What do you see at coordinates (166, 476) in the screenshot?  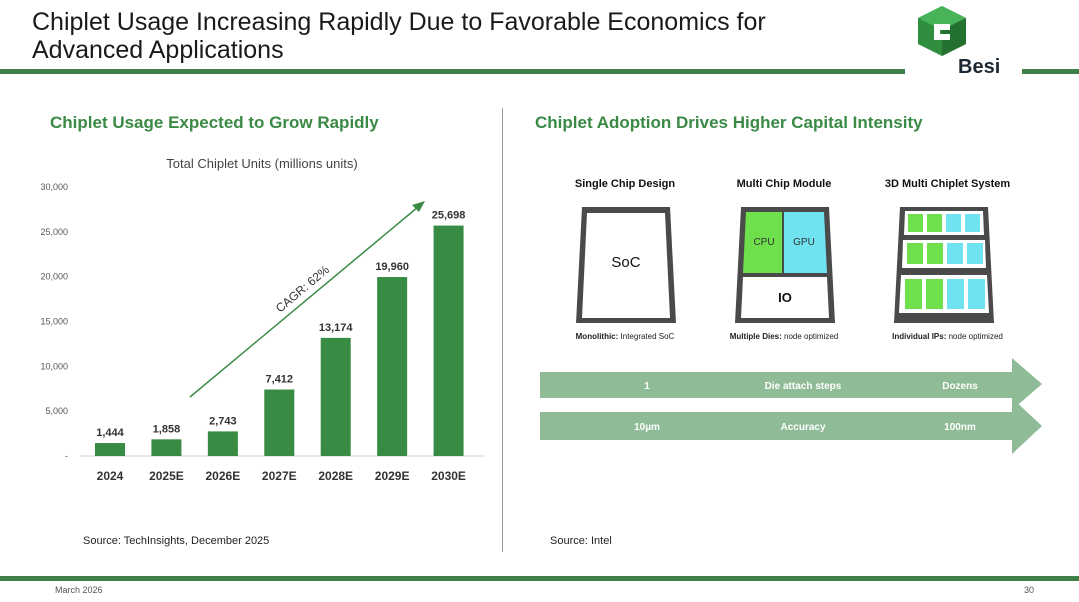 I see `x-tick-label: 2025E` at bounding box center [166, 476].